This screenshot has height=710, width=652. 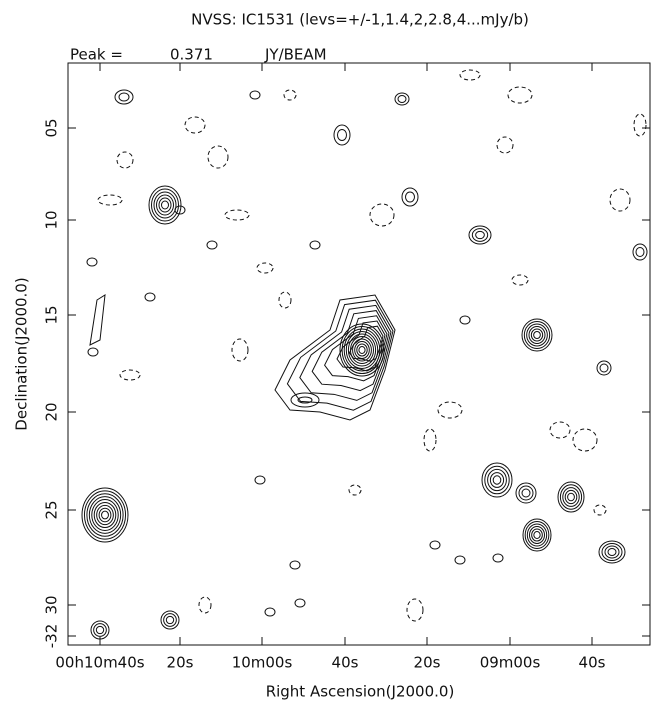 What do you see at coordinates (510, 663) in the screenshot?
I see `x-tick-label: 09m00s` at bounding box center [510, 663].